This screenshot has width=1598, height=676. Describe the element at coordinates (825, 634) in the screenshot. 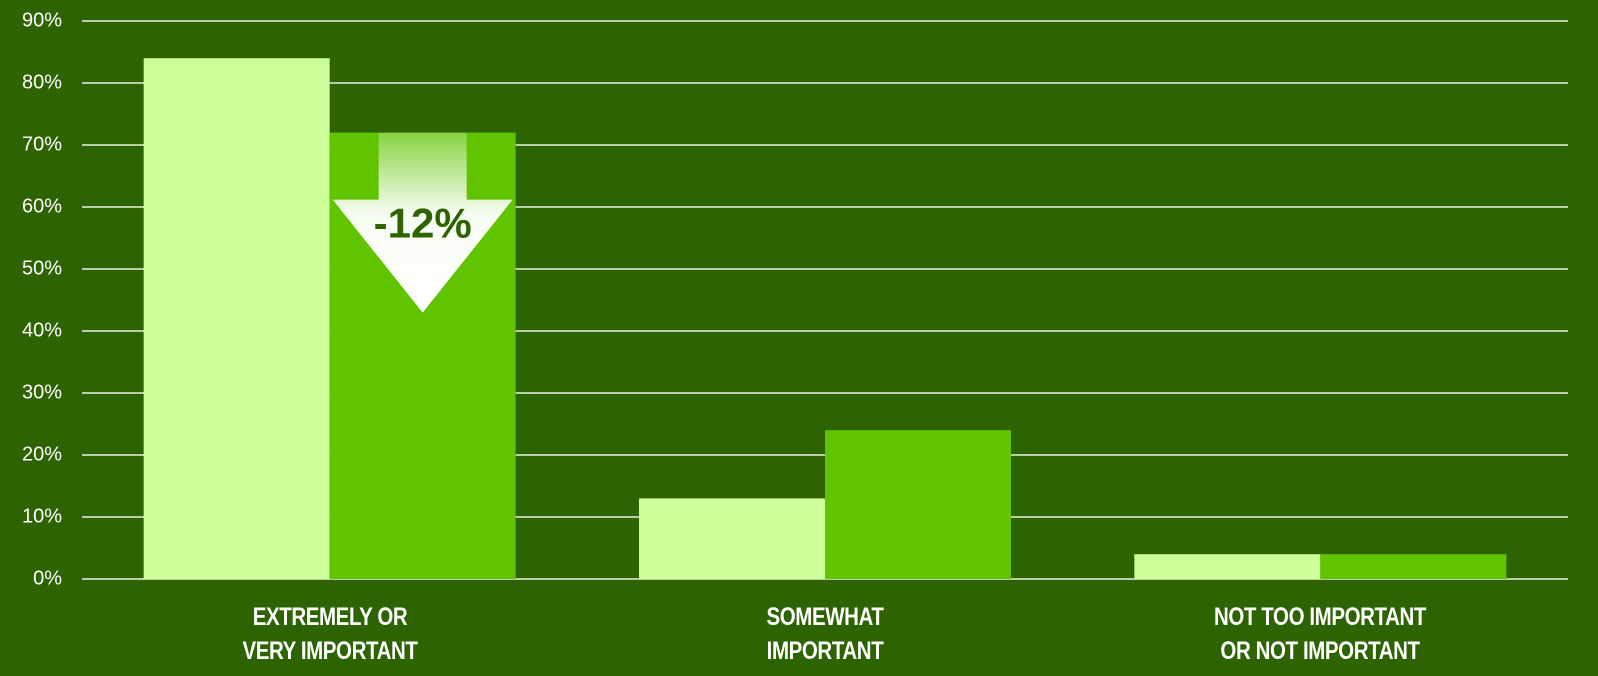

I see `x-tick-label: SOMEWHAT IMPORTANT` at that location.